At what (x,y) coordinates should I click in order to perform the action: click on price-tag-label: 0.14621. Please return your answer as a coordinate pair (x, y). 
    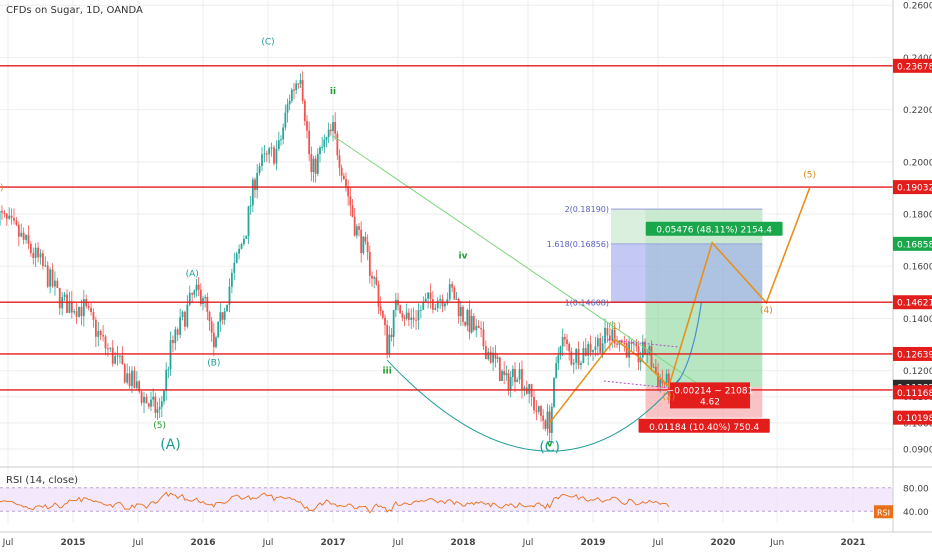
    Looking at the image, I should click on (914, 304).